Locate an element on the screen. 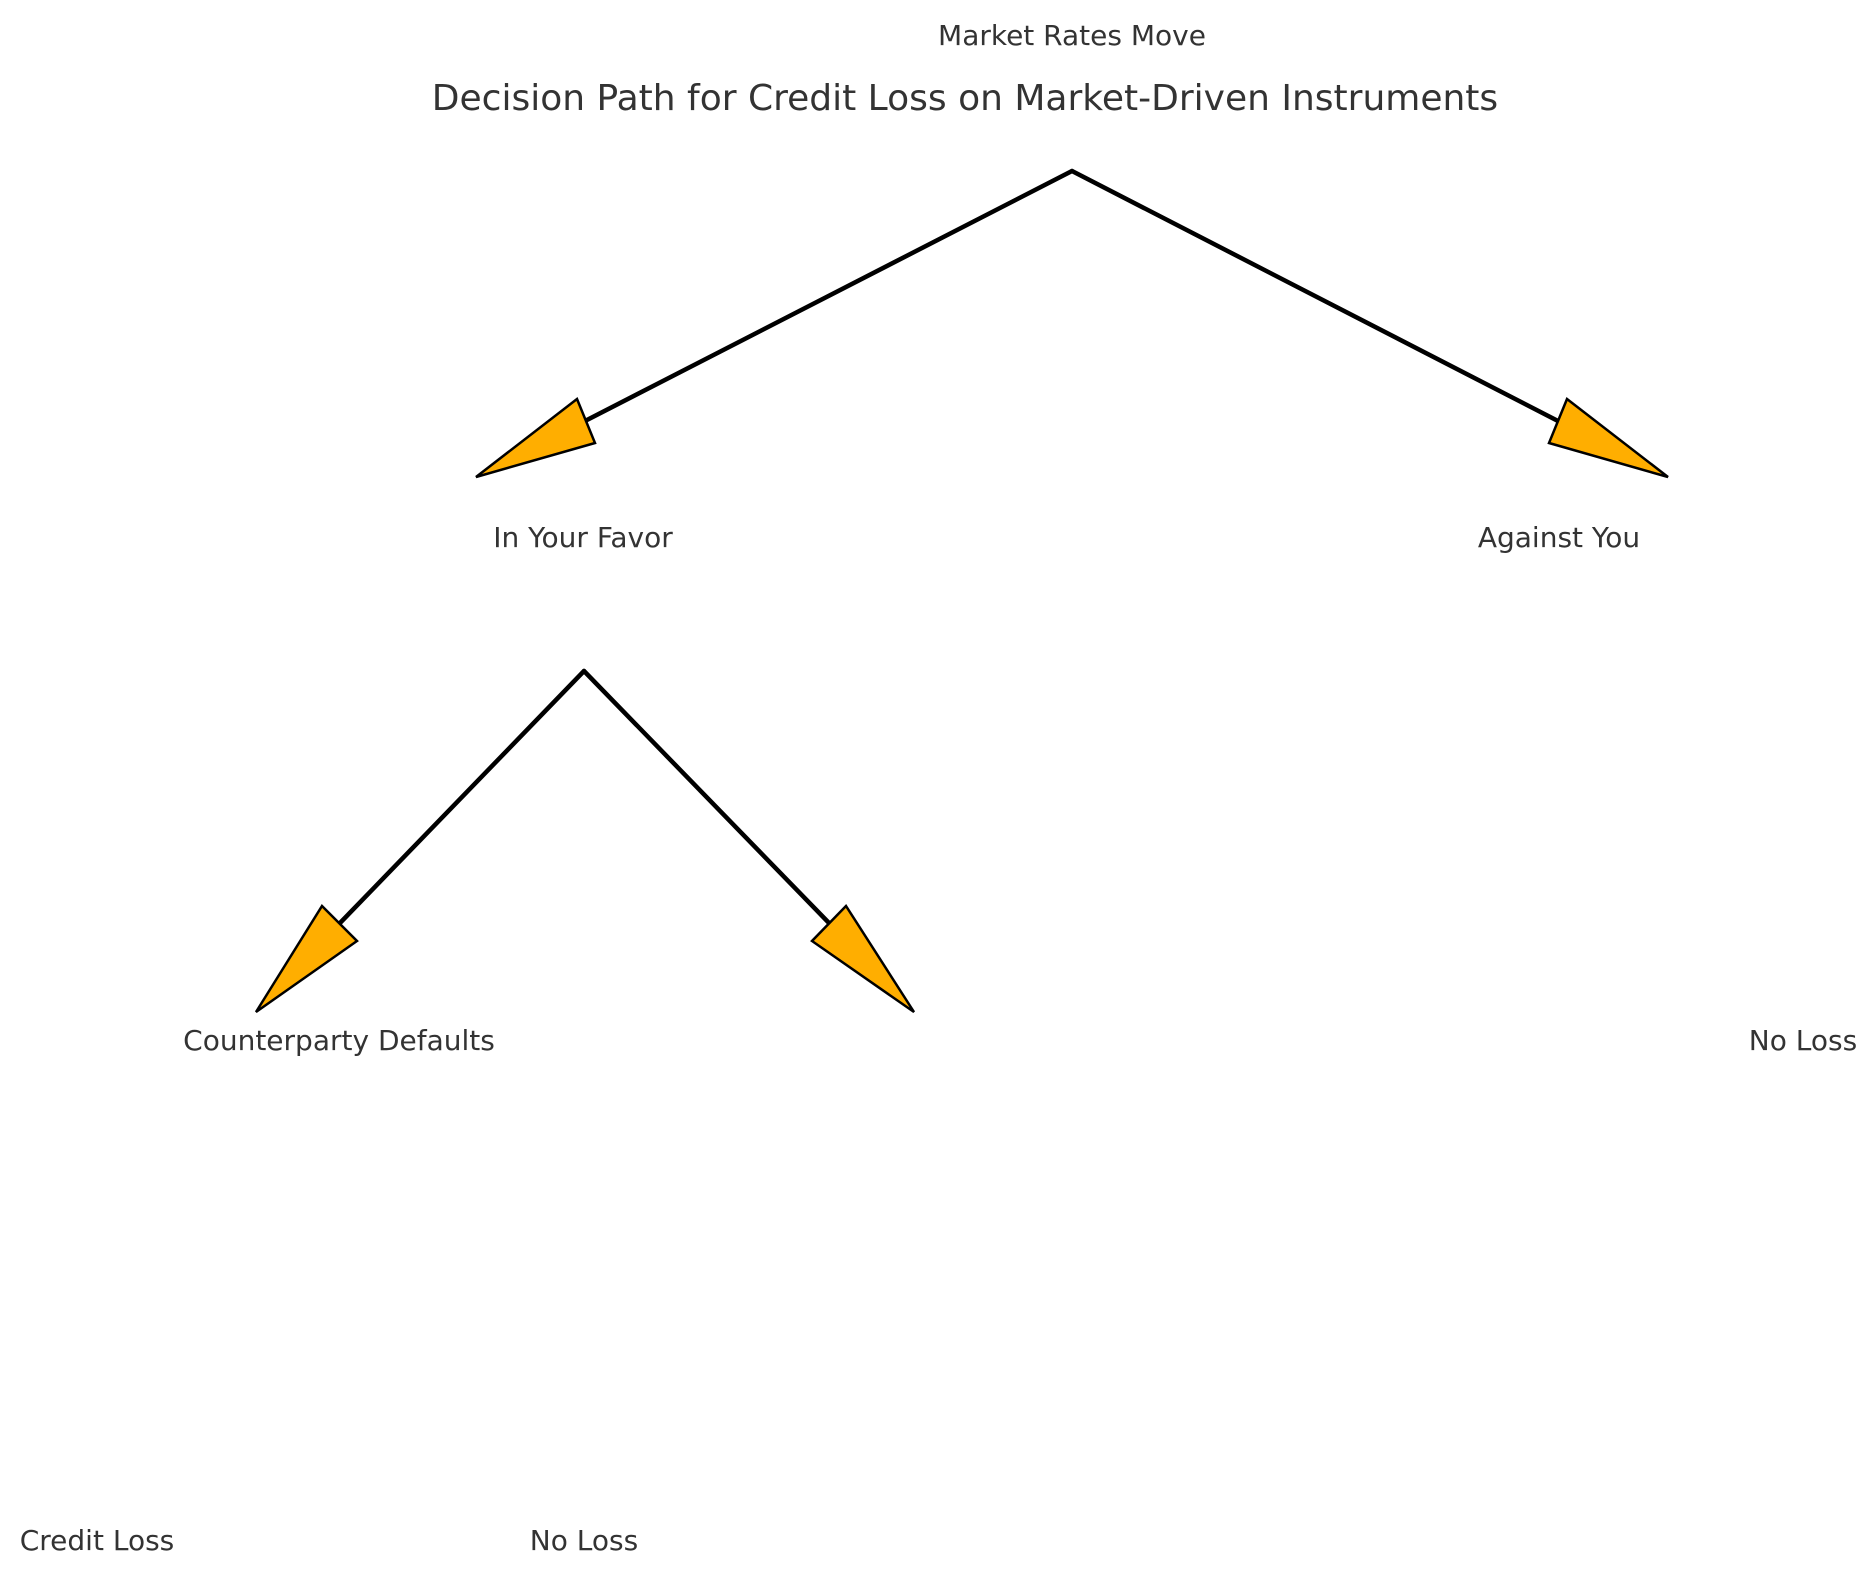 The image size is (1870, 1572). node-counterparty-defaults: Counterparty Defaults is located at coordinates (339, 1040).